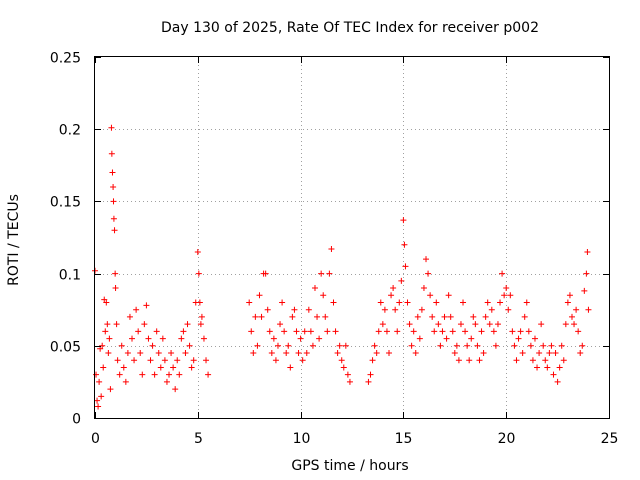  I want to click on x-tick-label: 20, so click(507, 439).